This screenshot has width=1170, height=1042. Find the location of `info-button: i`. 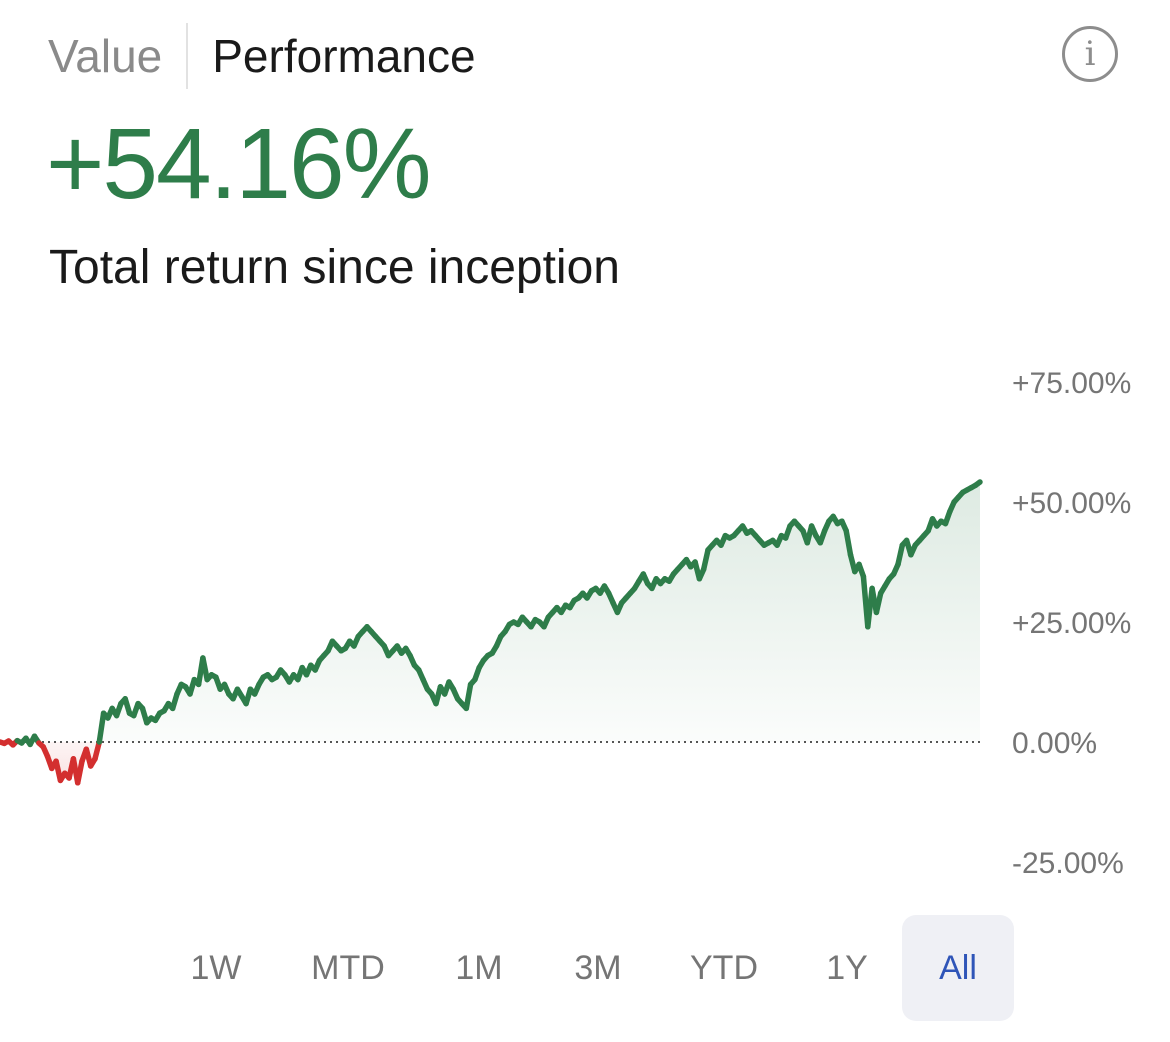

info-button: i is located at coordinates (1090, 54).